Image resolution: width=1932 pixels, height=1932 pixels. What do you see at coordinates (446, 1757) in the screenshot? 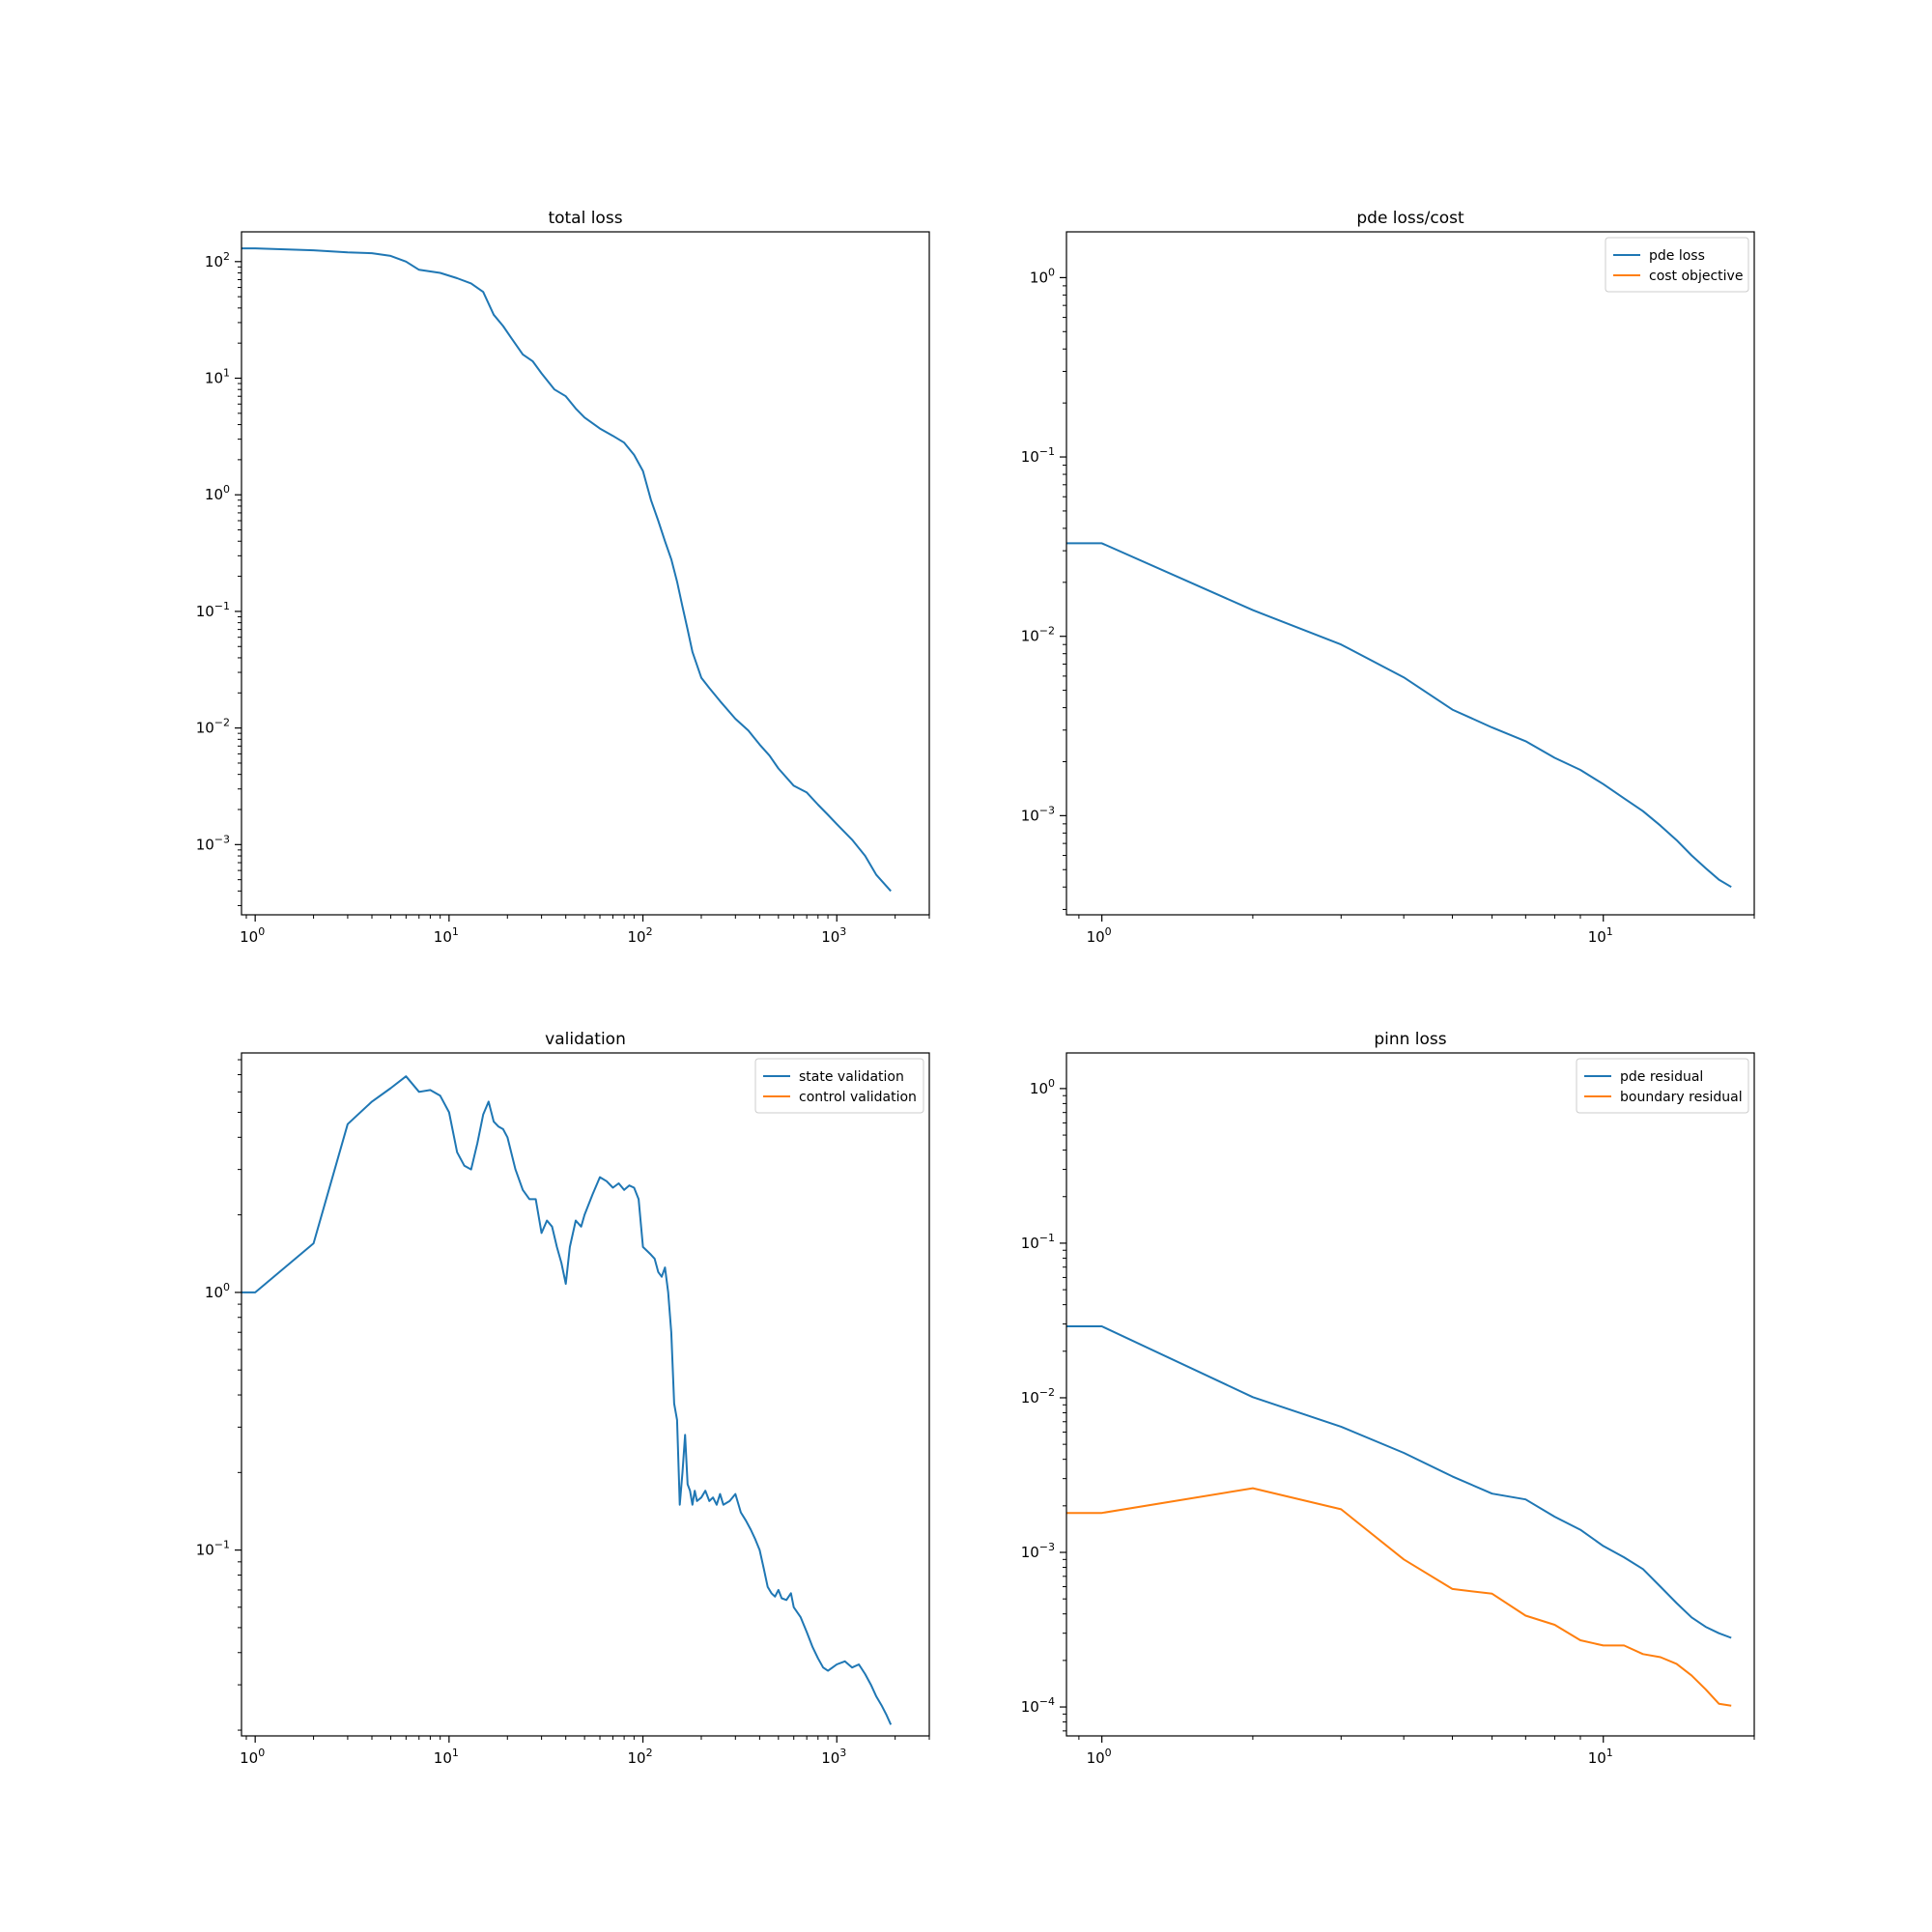
I see `validation-x-tick-label: 10¹` at bounding box center [446, 1757].